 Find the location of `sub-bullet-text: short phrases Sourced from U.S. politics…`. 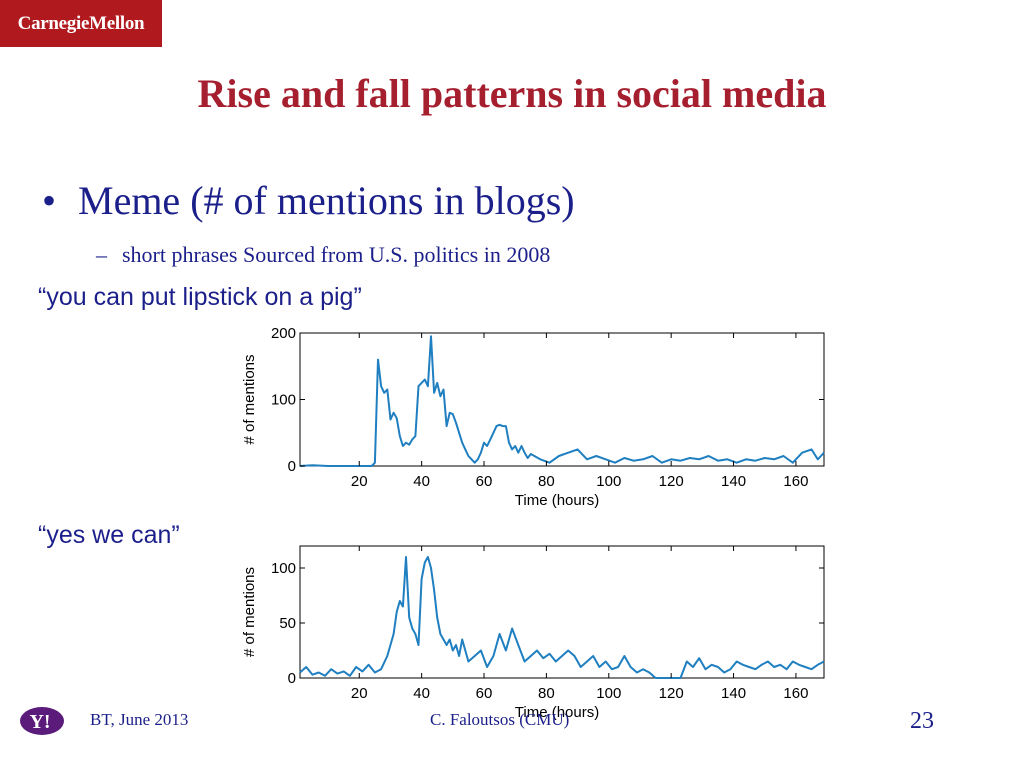

sub-bullet-text: short phrases Sourced from U.S. politics… is located at coordinates (336, 254).